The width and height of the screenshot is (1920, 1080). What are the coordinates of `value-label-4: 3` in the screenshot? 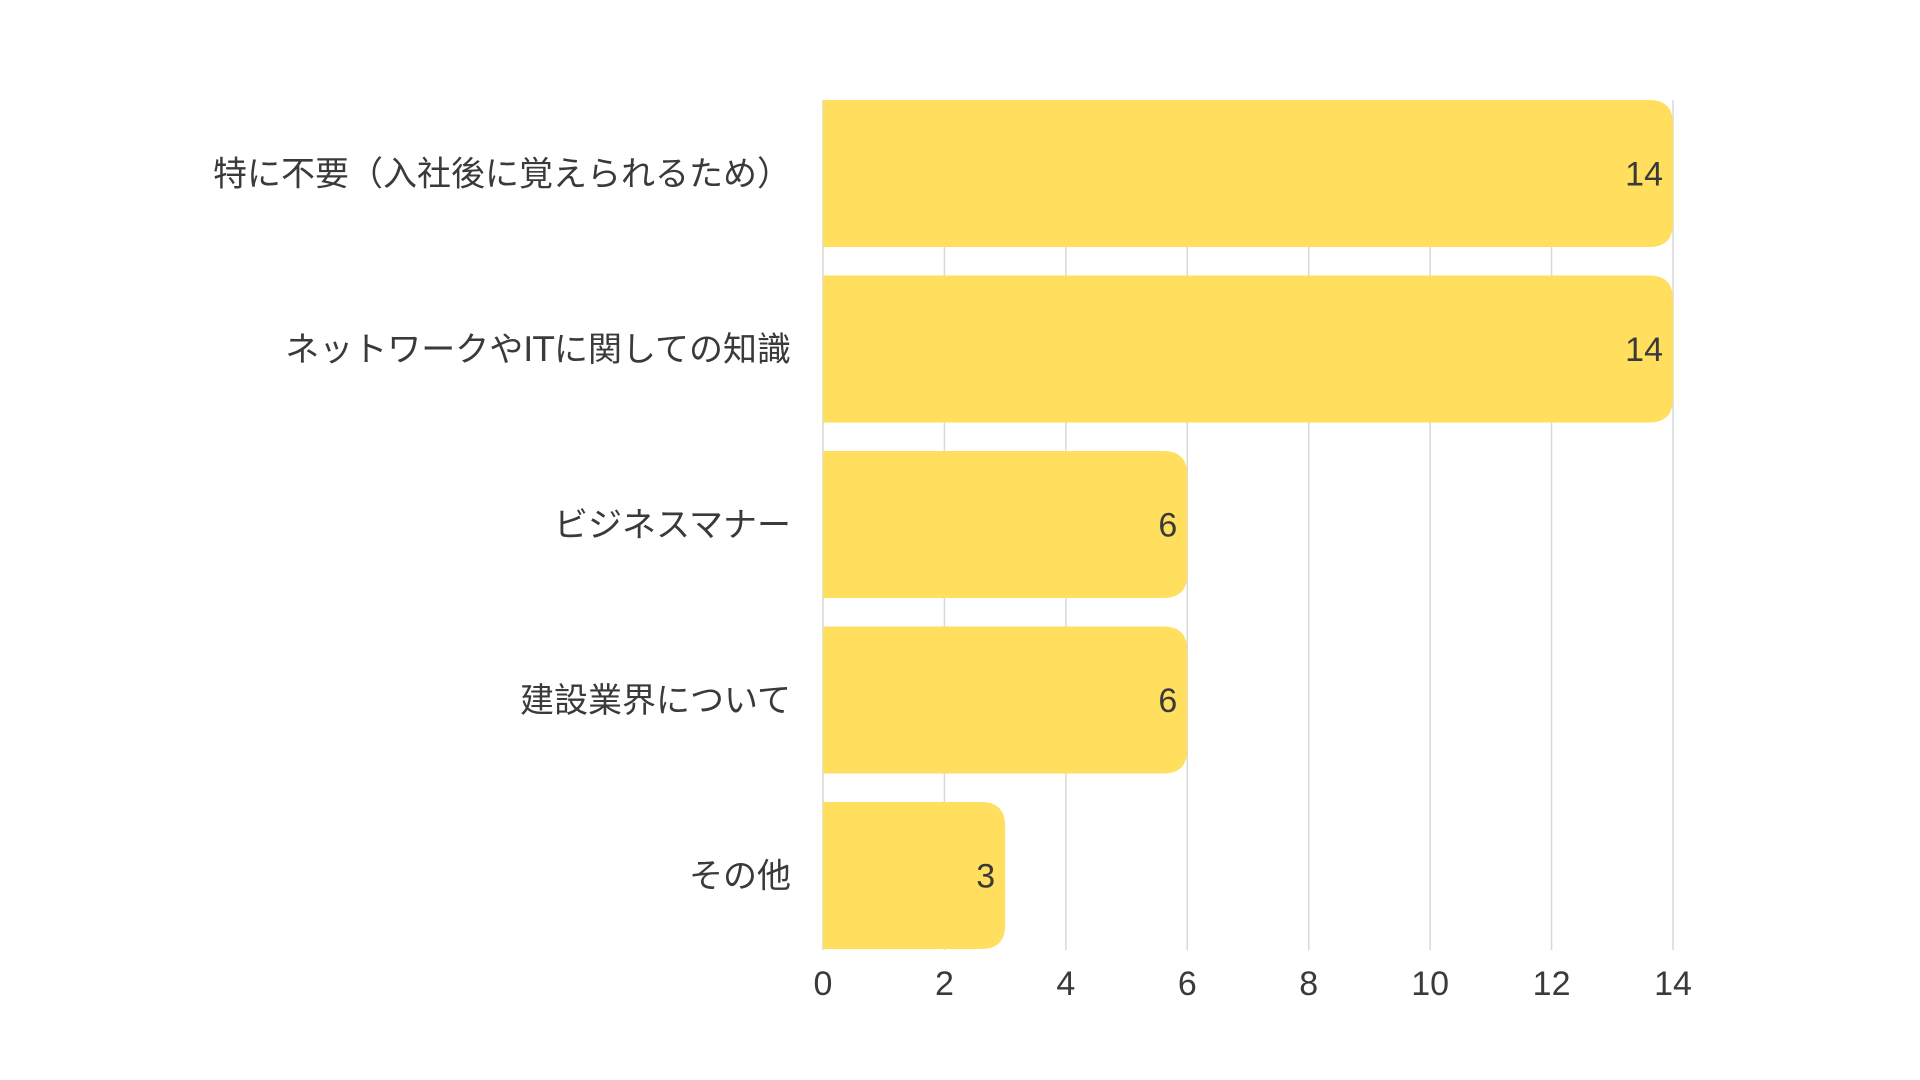 It's located at (985, 877).